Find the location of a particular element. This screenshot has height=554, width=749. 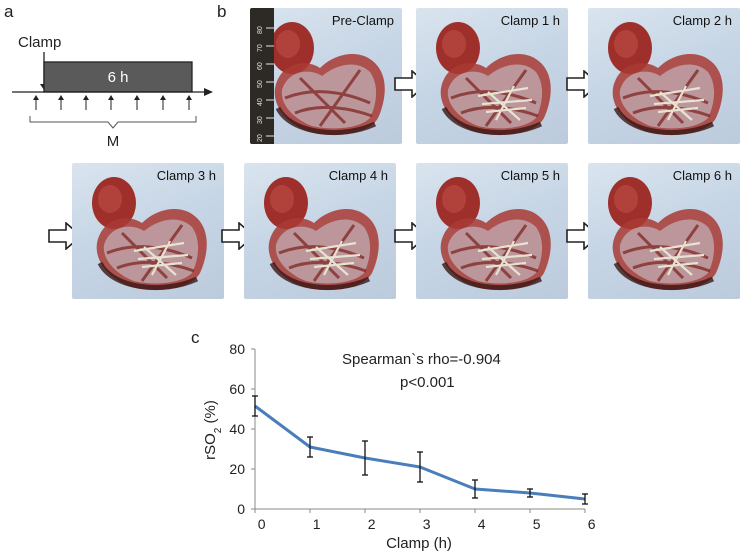

x-tick-label: 0 is located at coordinates (262, 524).